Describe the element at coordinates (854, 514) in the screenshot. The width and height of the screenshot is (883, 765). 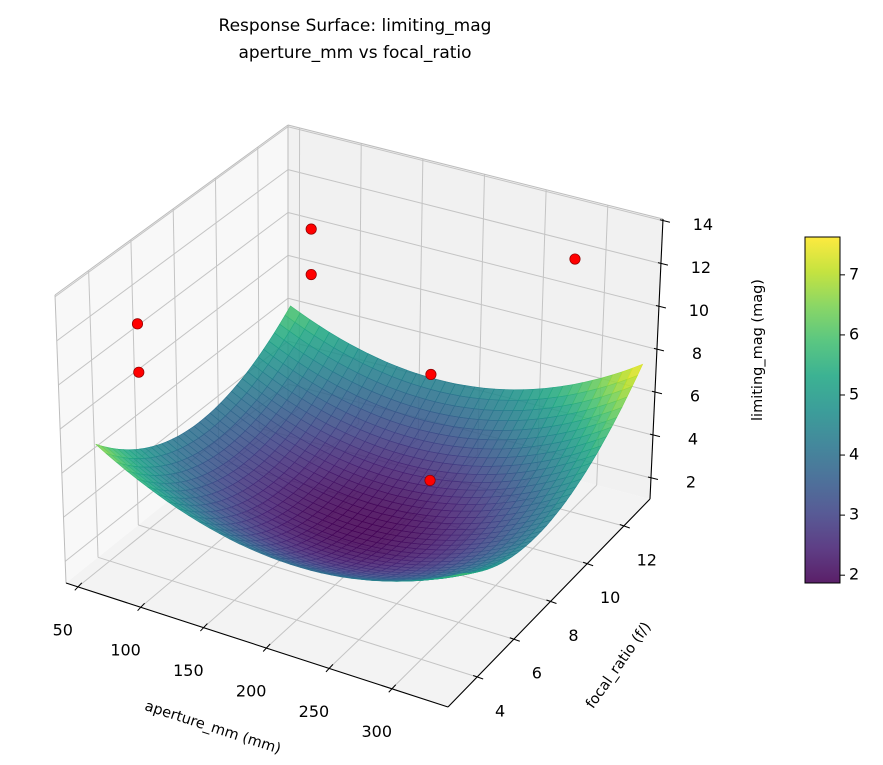
I see `colorbar-tick-label: 3` at that location.